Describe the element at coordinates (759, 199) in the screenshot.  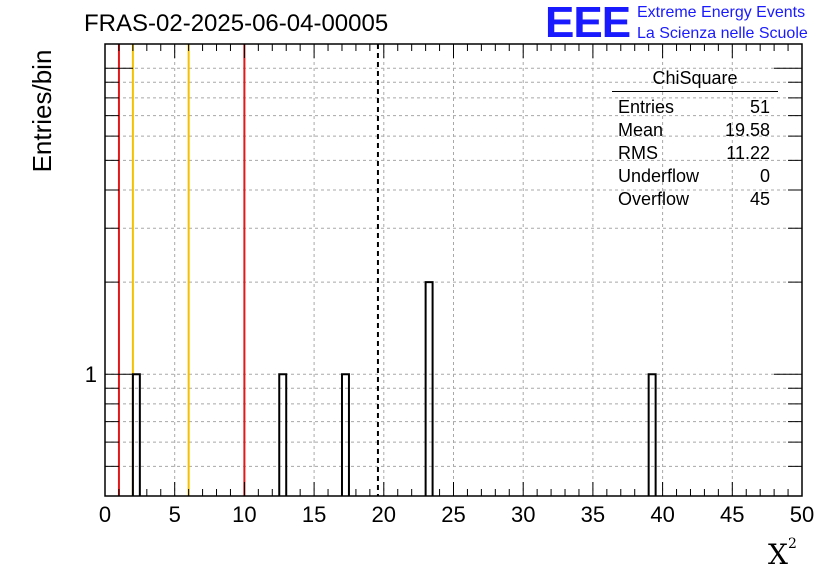
I see `stats-value: 45` at that location.